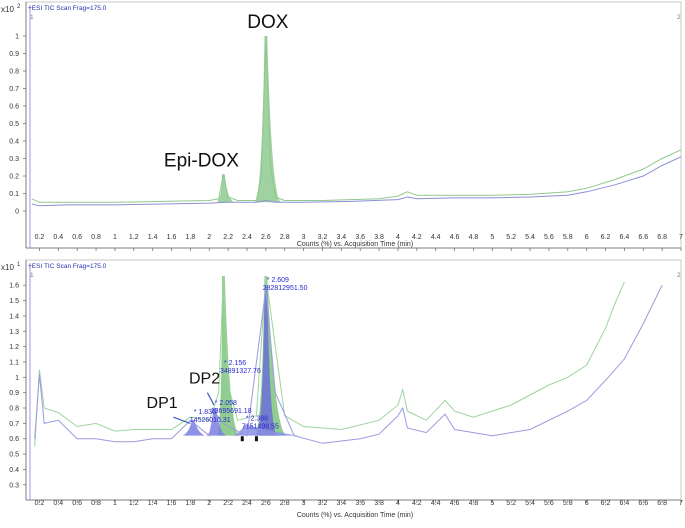  I want to click on corner-label-left: 1, so click(32, 17).